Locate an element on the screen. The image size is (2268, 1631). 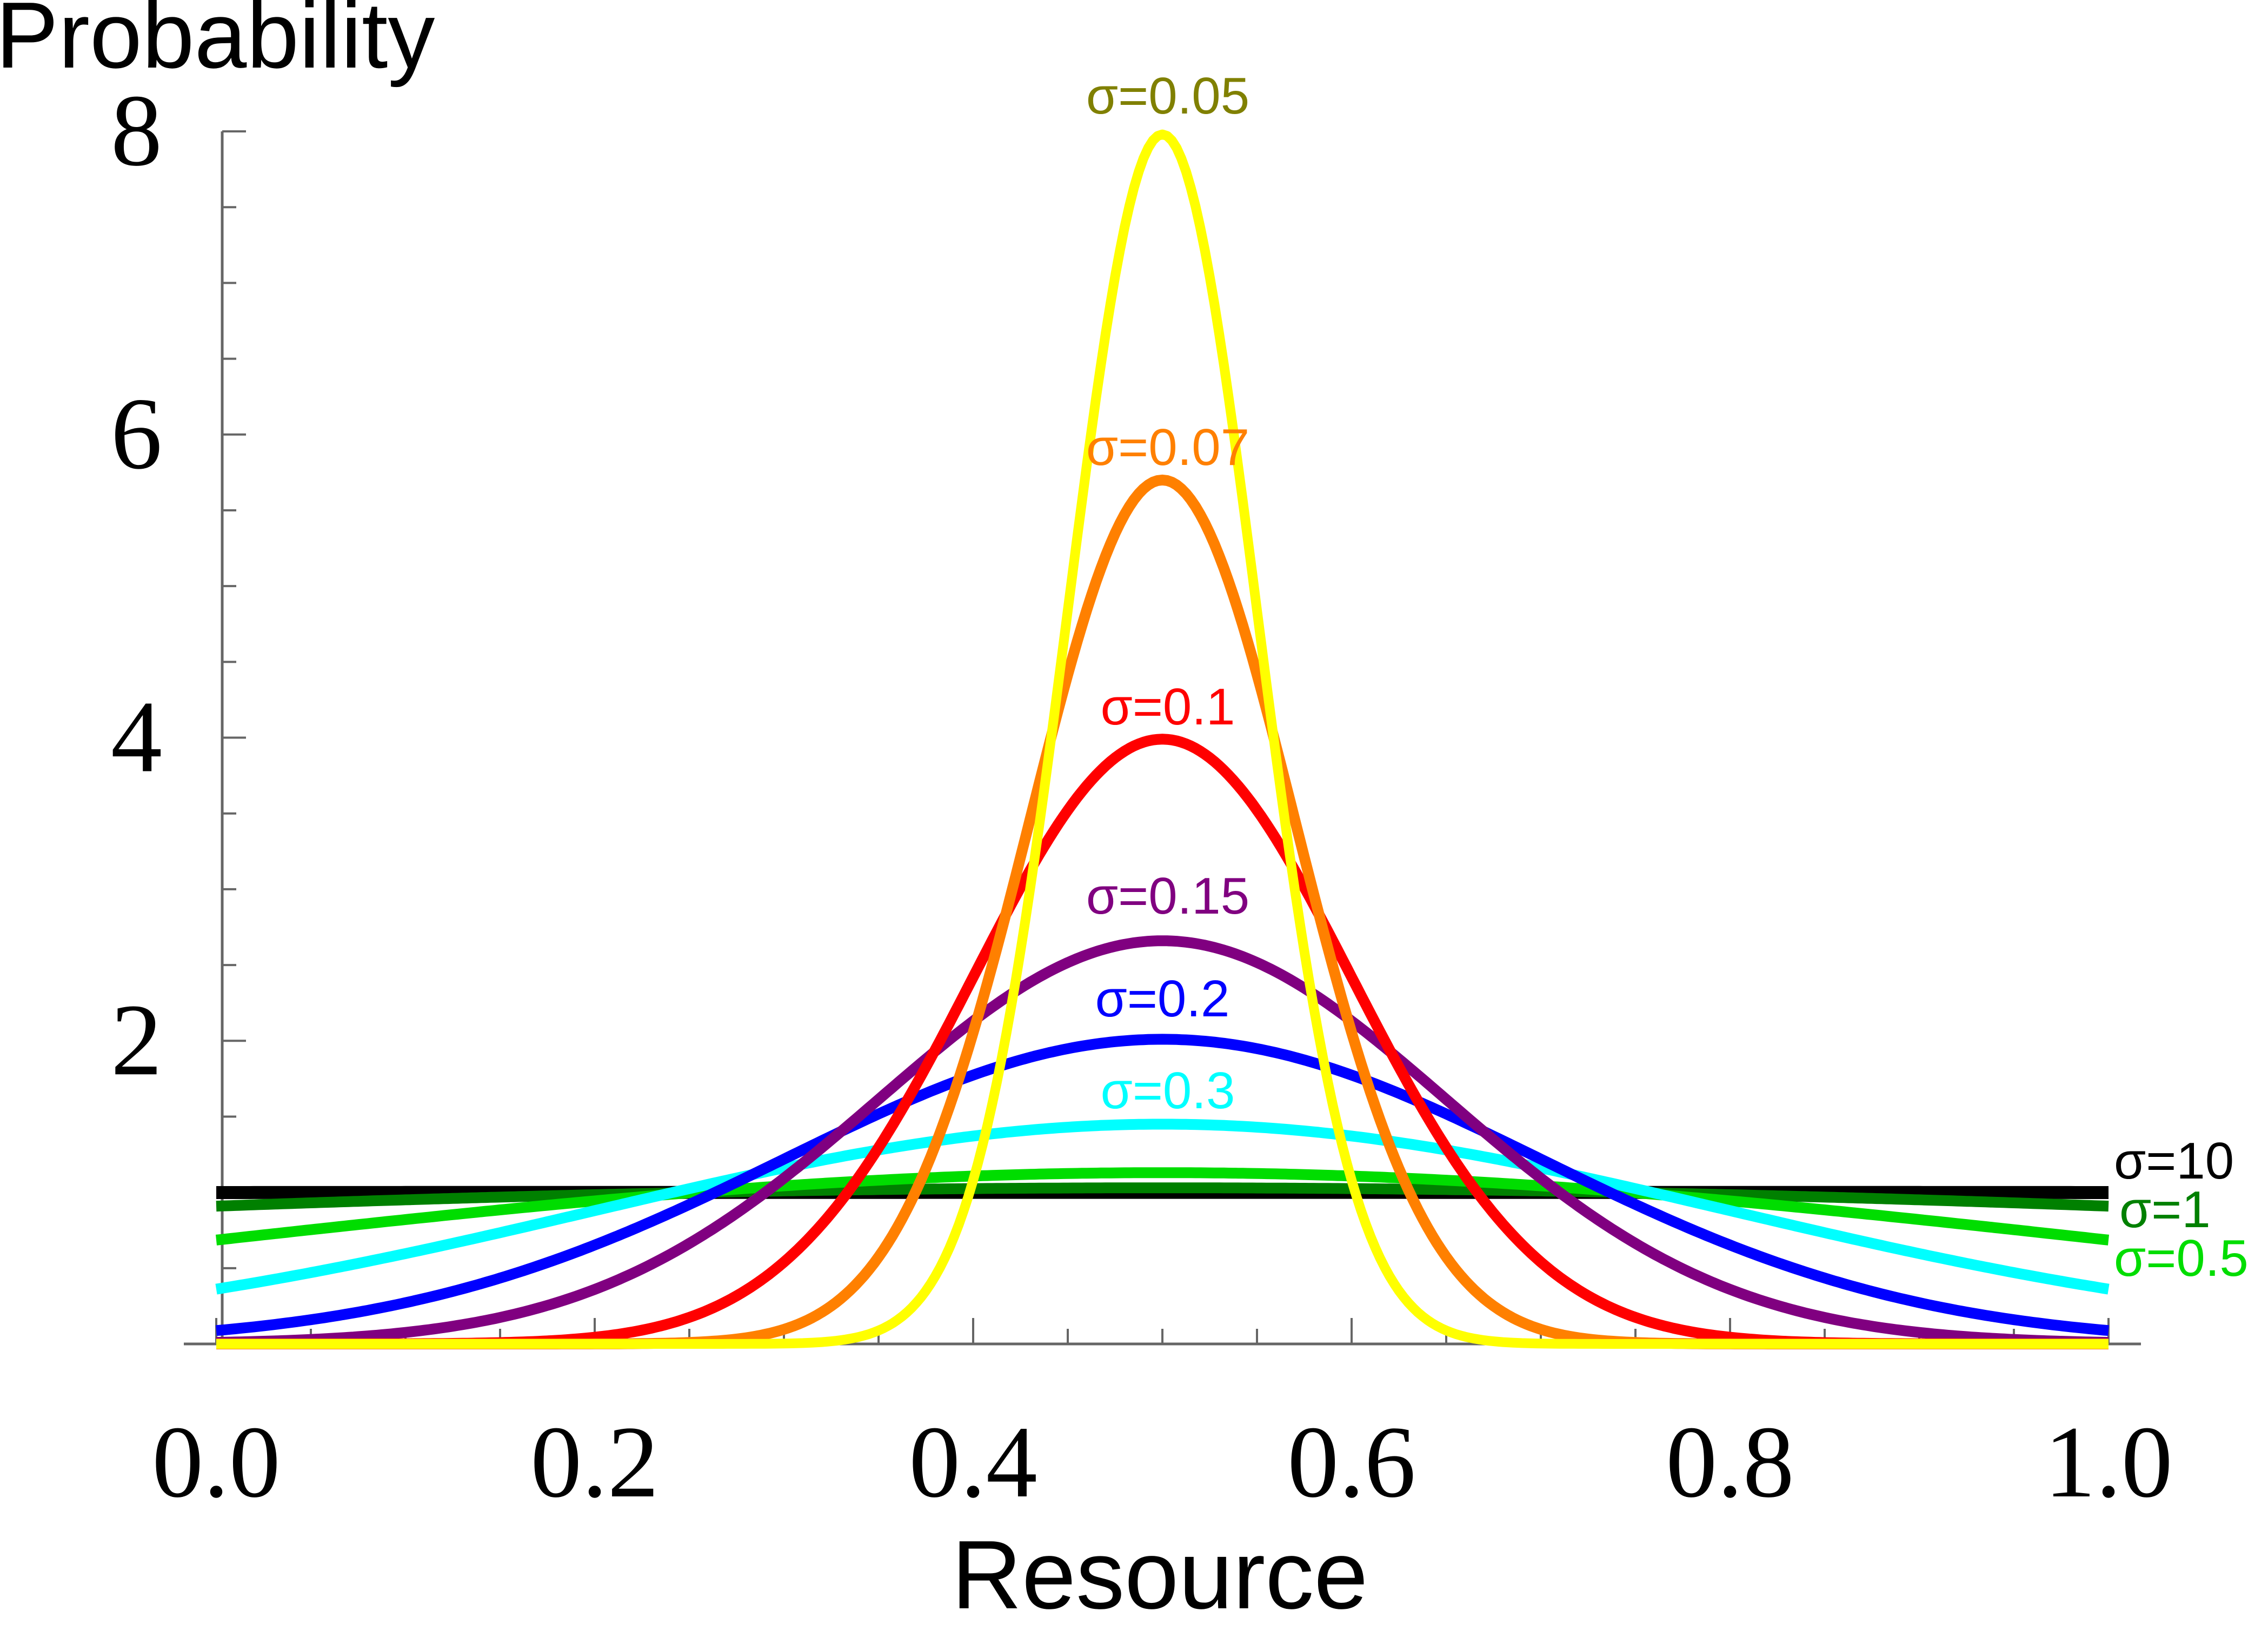
series-label-sigma-10: σ=10 is located at coordinates (2174, 1161).